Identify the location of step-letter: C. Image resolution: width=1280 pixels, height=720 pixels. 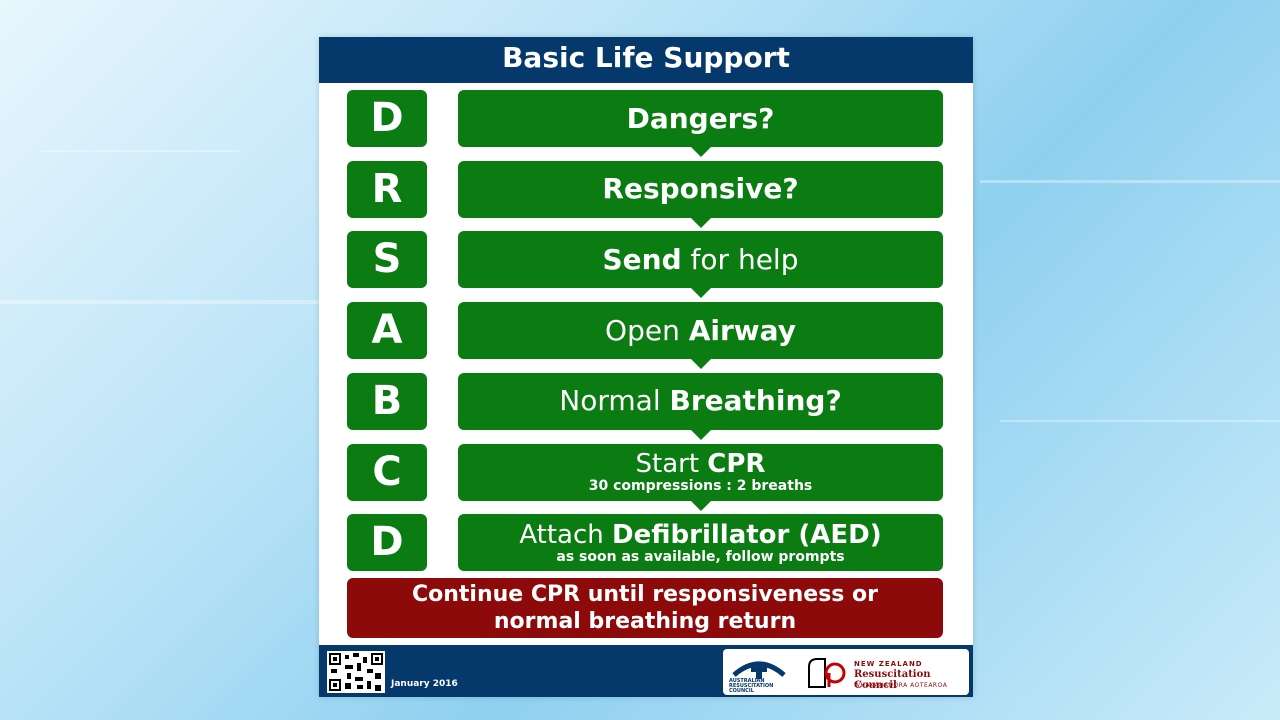
(387, 472).